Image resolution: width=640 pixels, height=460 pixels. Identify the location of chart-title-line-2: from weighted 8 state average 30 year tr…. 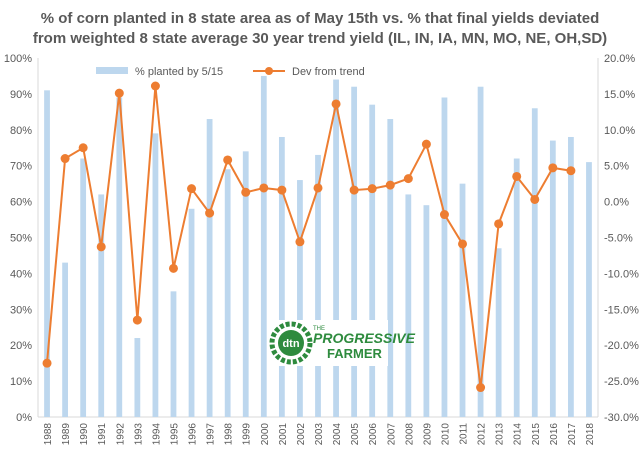
(320, 38).